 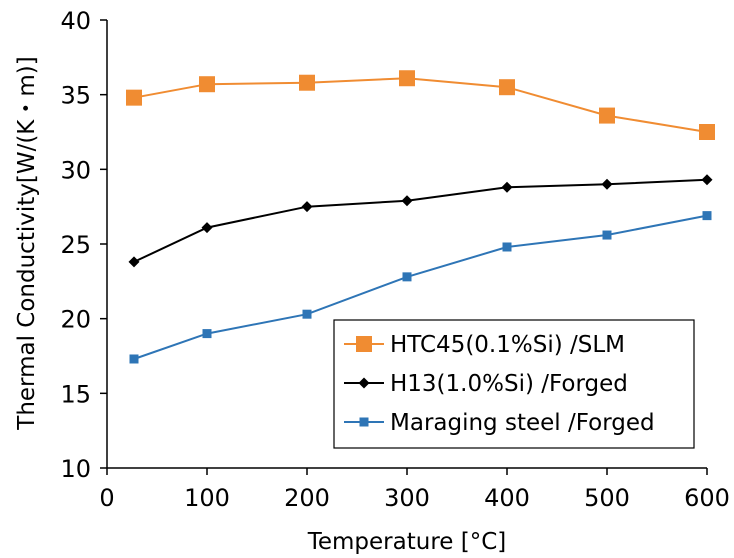 I want to click on y-tick-label: 35, so click(x=75, y=96).